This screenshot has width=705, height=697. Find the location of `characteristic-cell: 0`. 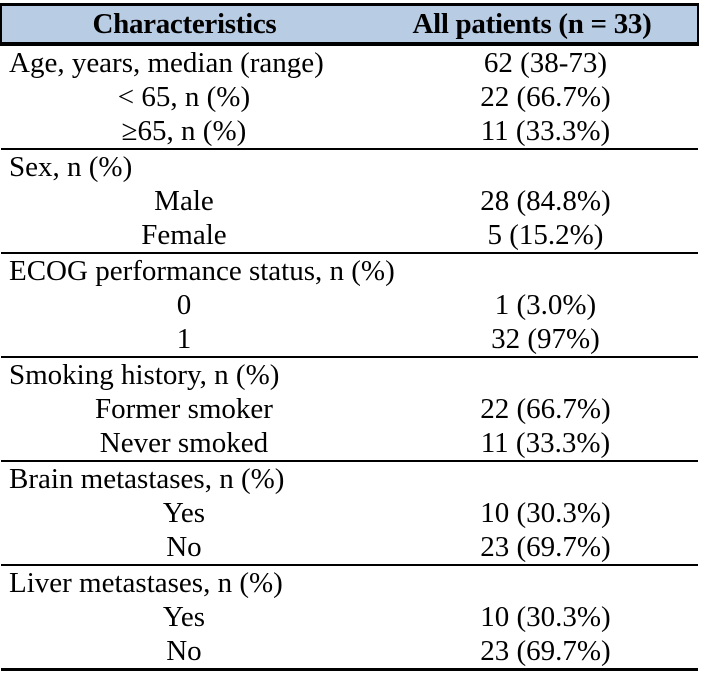

characteristic-cell: 0 is located at coordinates (184, 305).